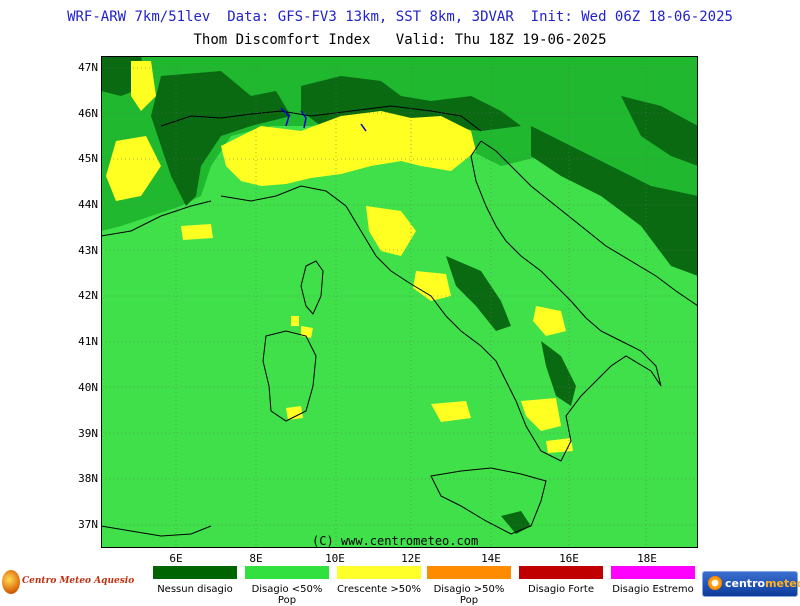  I want to click on lon-label: 18E, so click(647, 558).